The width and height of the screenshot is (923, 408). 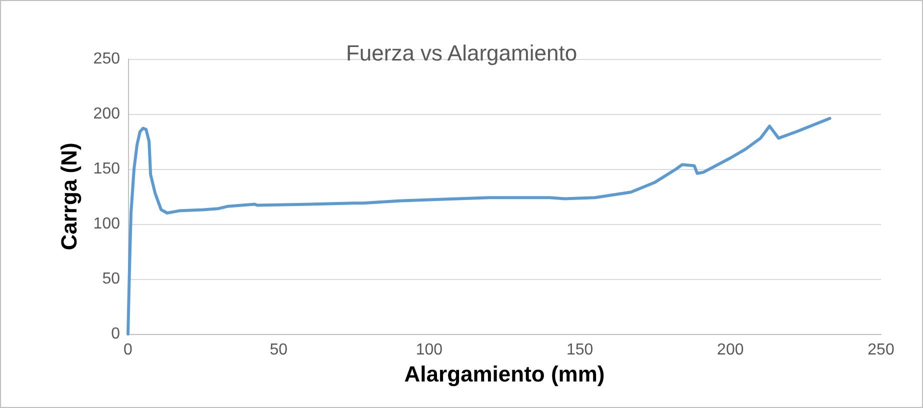 I want to click on chart-title: Fuerza vs Alargamiento, so click(x=462, y=53).